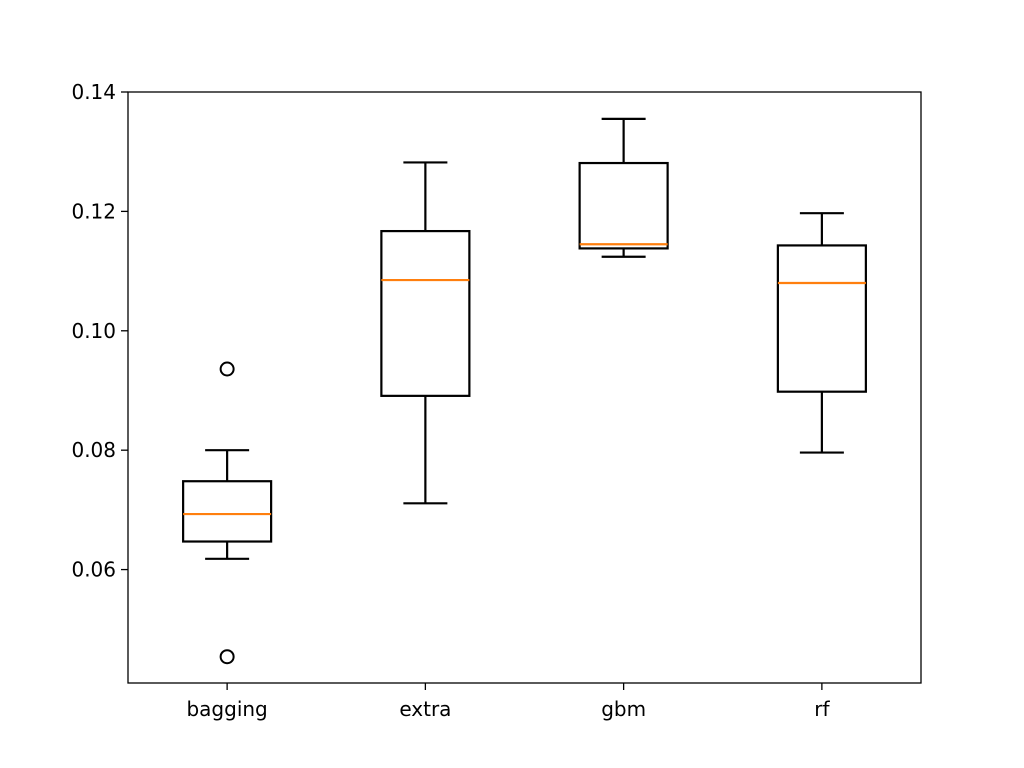 Image resolution: width=1024 pixels, height=768 pixels. What do you see at coordinates (822, 709) in the screenshot?
I see `x-tick-label: rf` at bounding box center [822, 709].